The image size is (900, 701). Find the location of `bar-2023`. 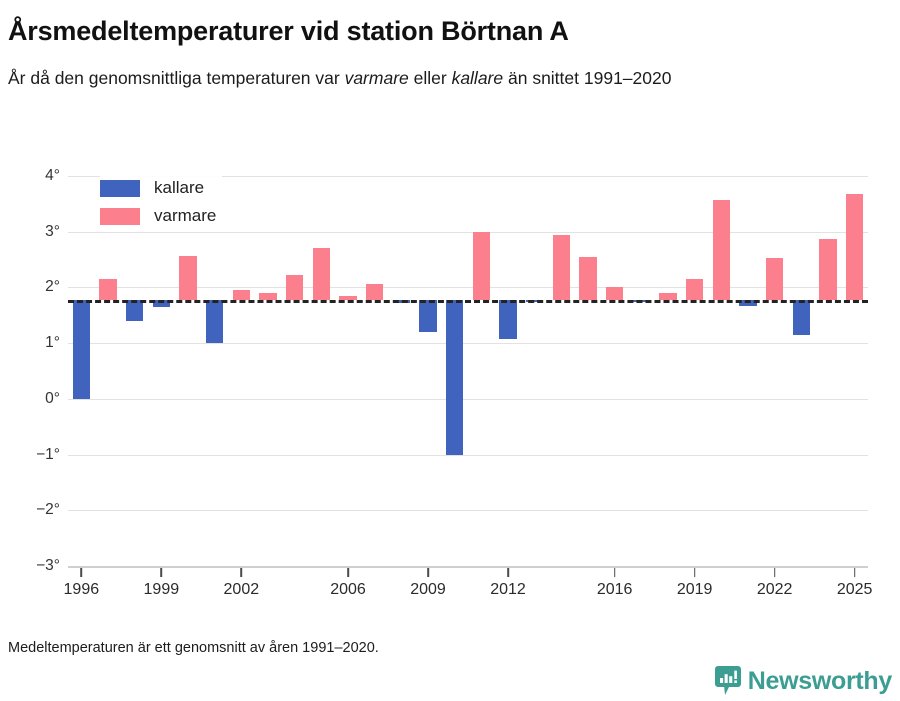

bar-2023 is located at coordinates (801, 317).